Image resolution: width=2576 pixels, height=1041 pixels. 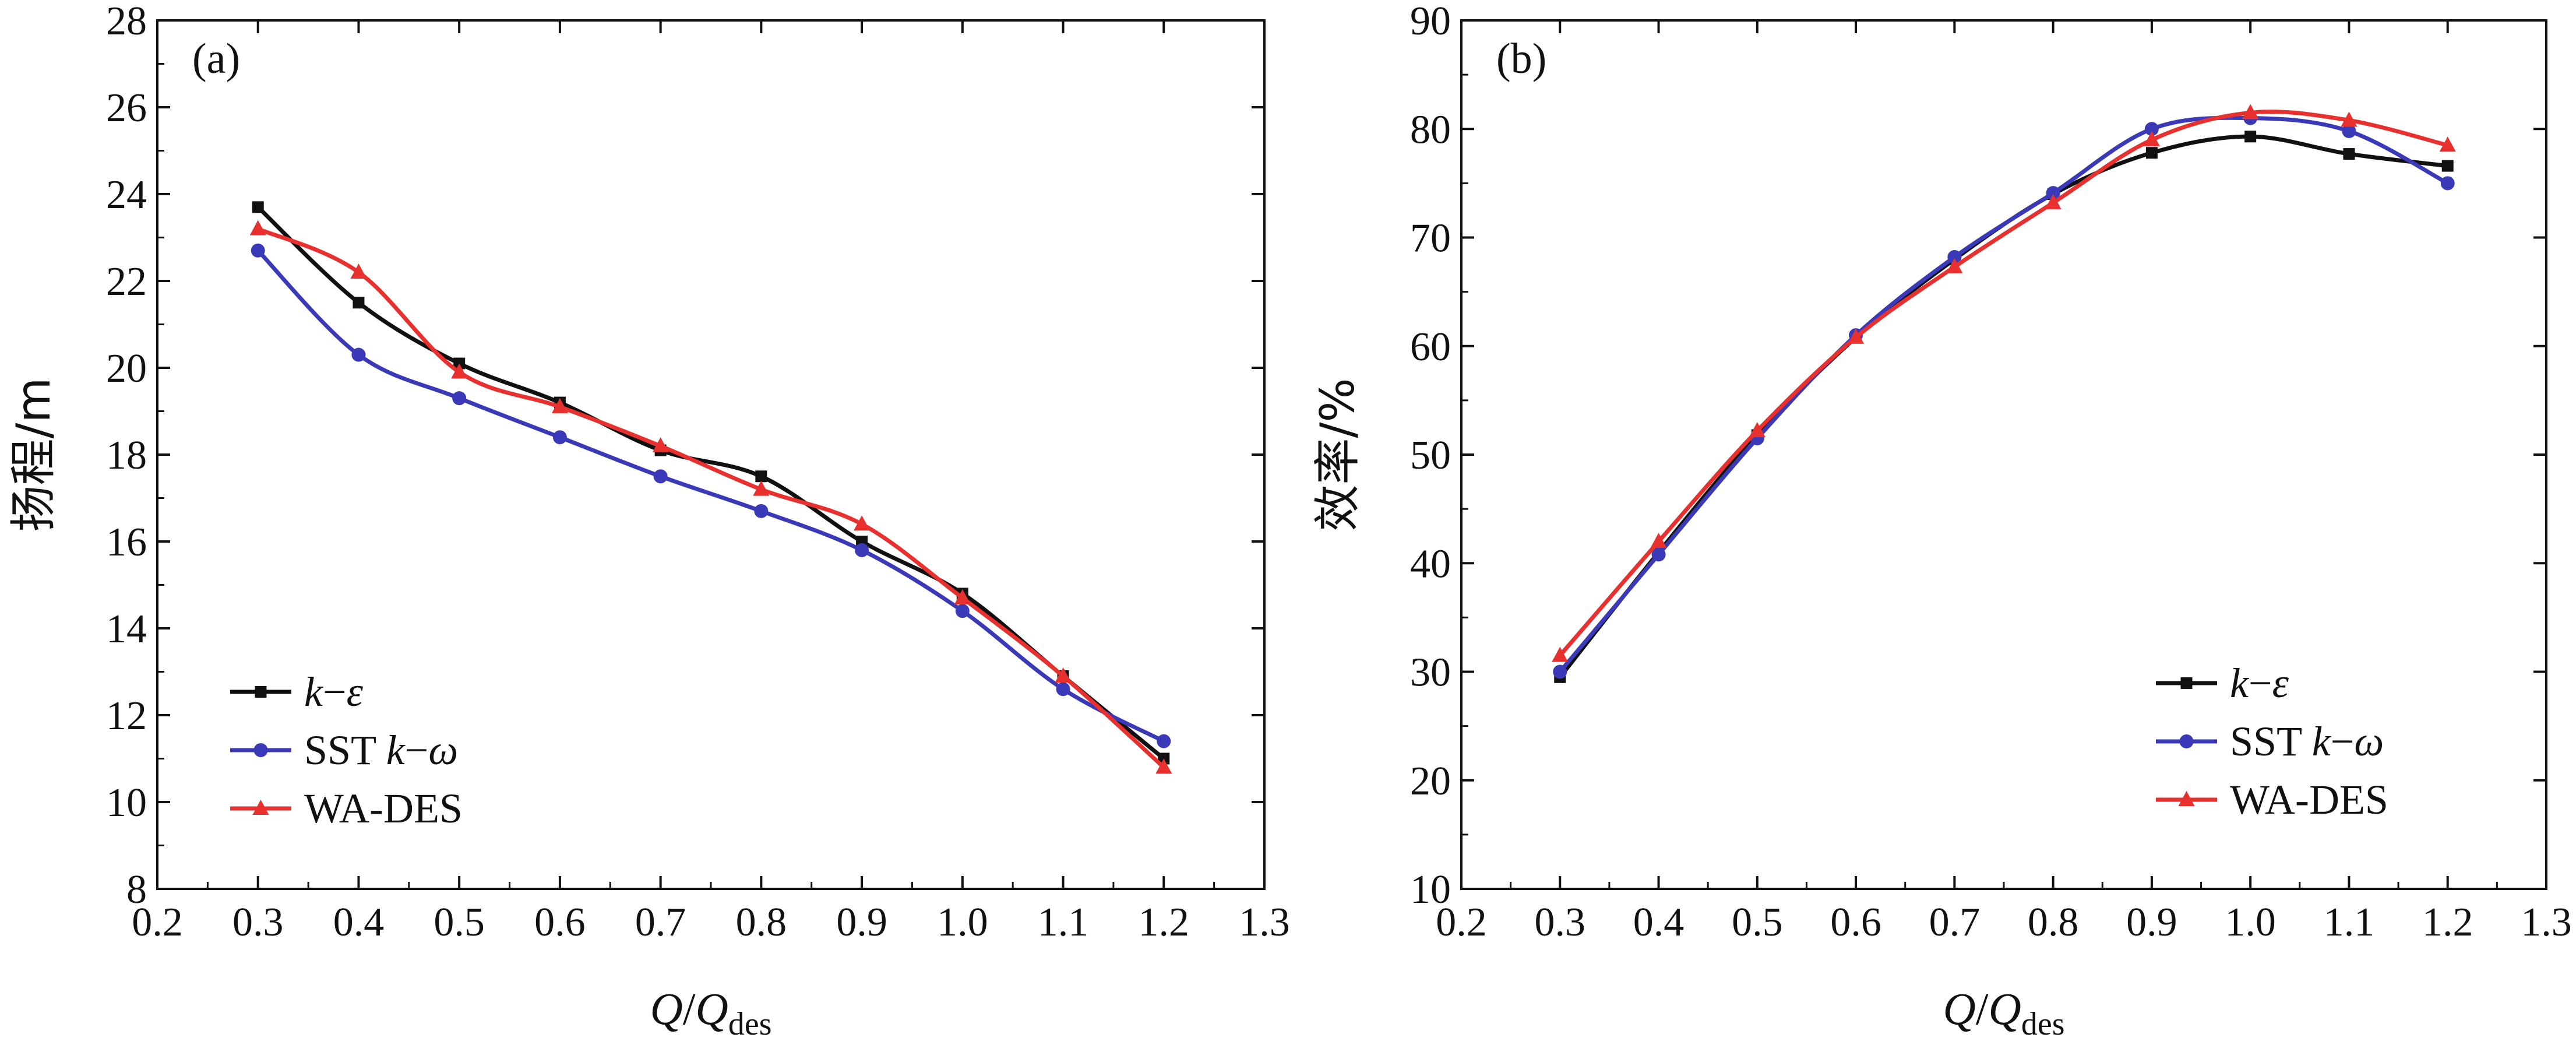 What do you see at coordinates (1430, 672) in the screenshot?
I see `y-tick-label: 30` at bounding box center [1430, 672].